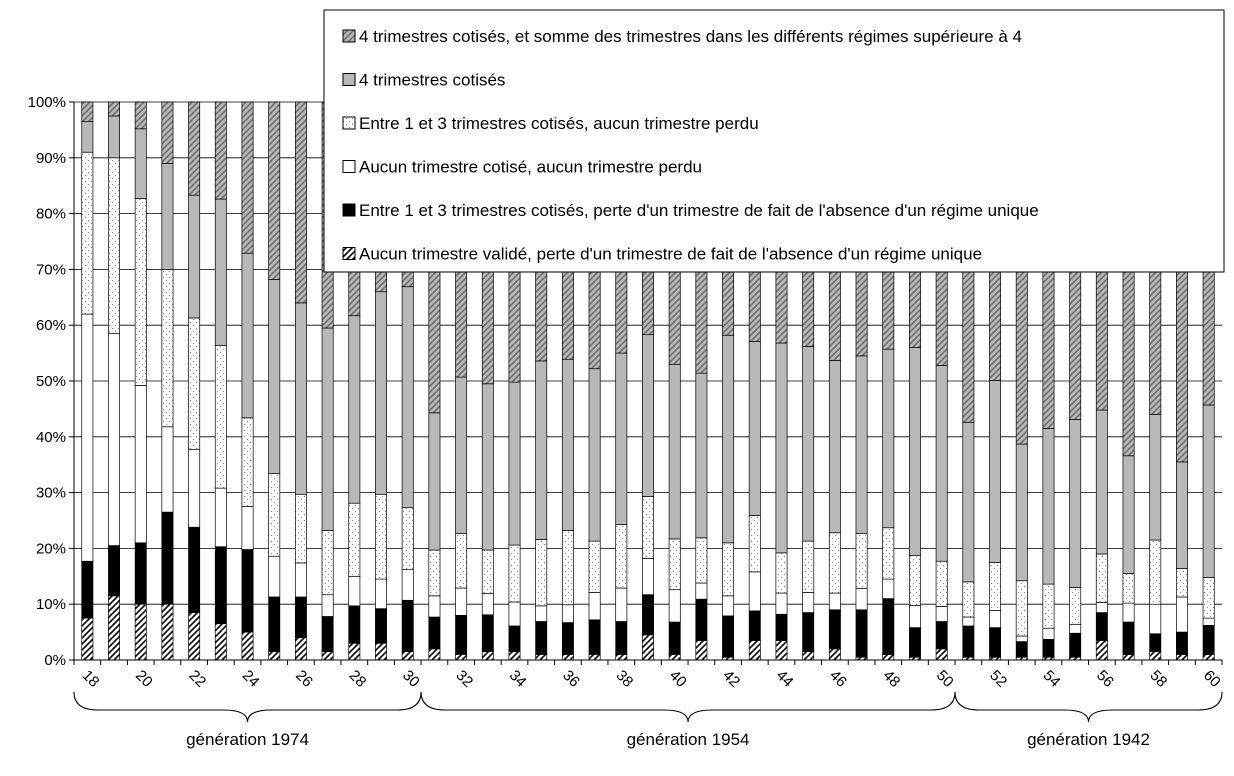  Describe the element at coordinates (304, 679) in the screenshot. I see `x-tick-label: 26` at that location.